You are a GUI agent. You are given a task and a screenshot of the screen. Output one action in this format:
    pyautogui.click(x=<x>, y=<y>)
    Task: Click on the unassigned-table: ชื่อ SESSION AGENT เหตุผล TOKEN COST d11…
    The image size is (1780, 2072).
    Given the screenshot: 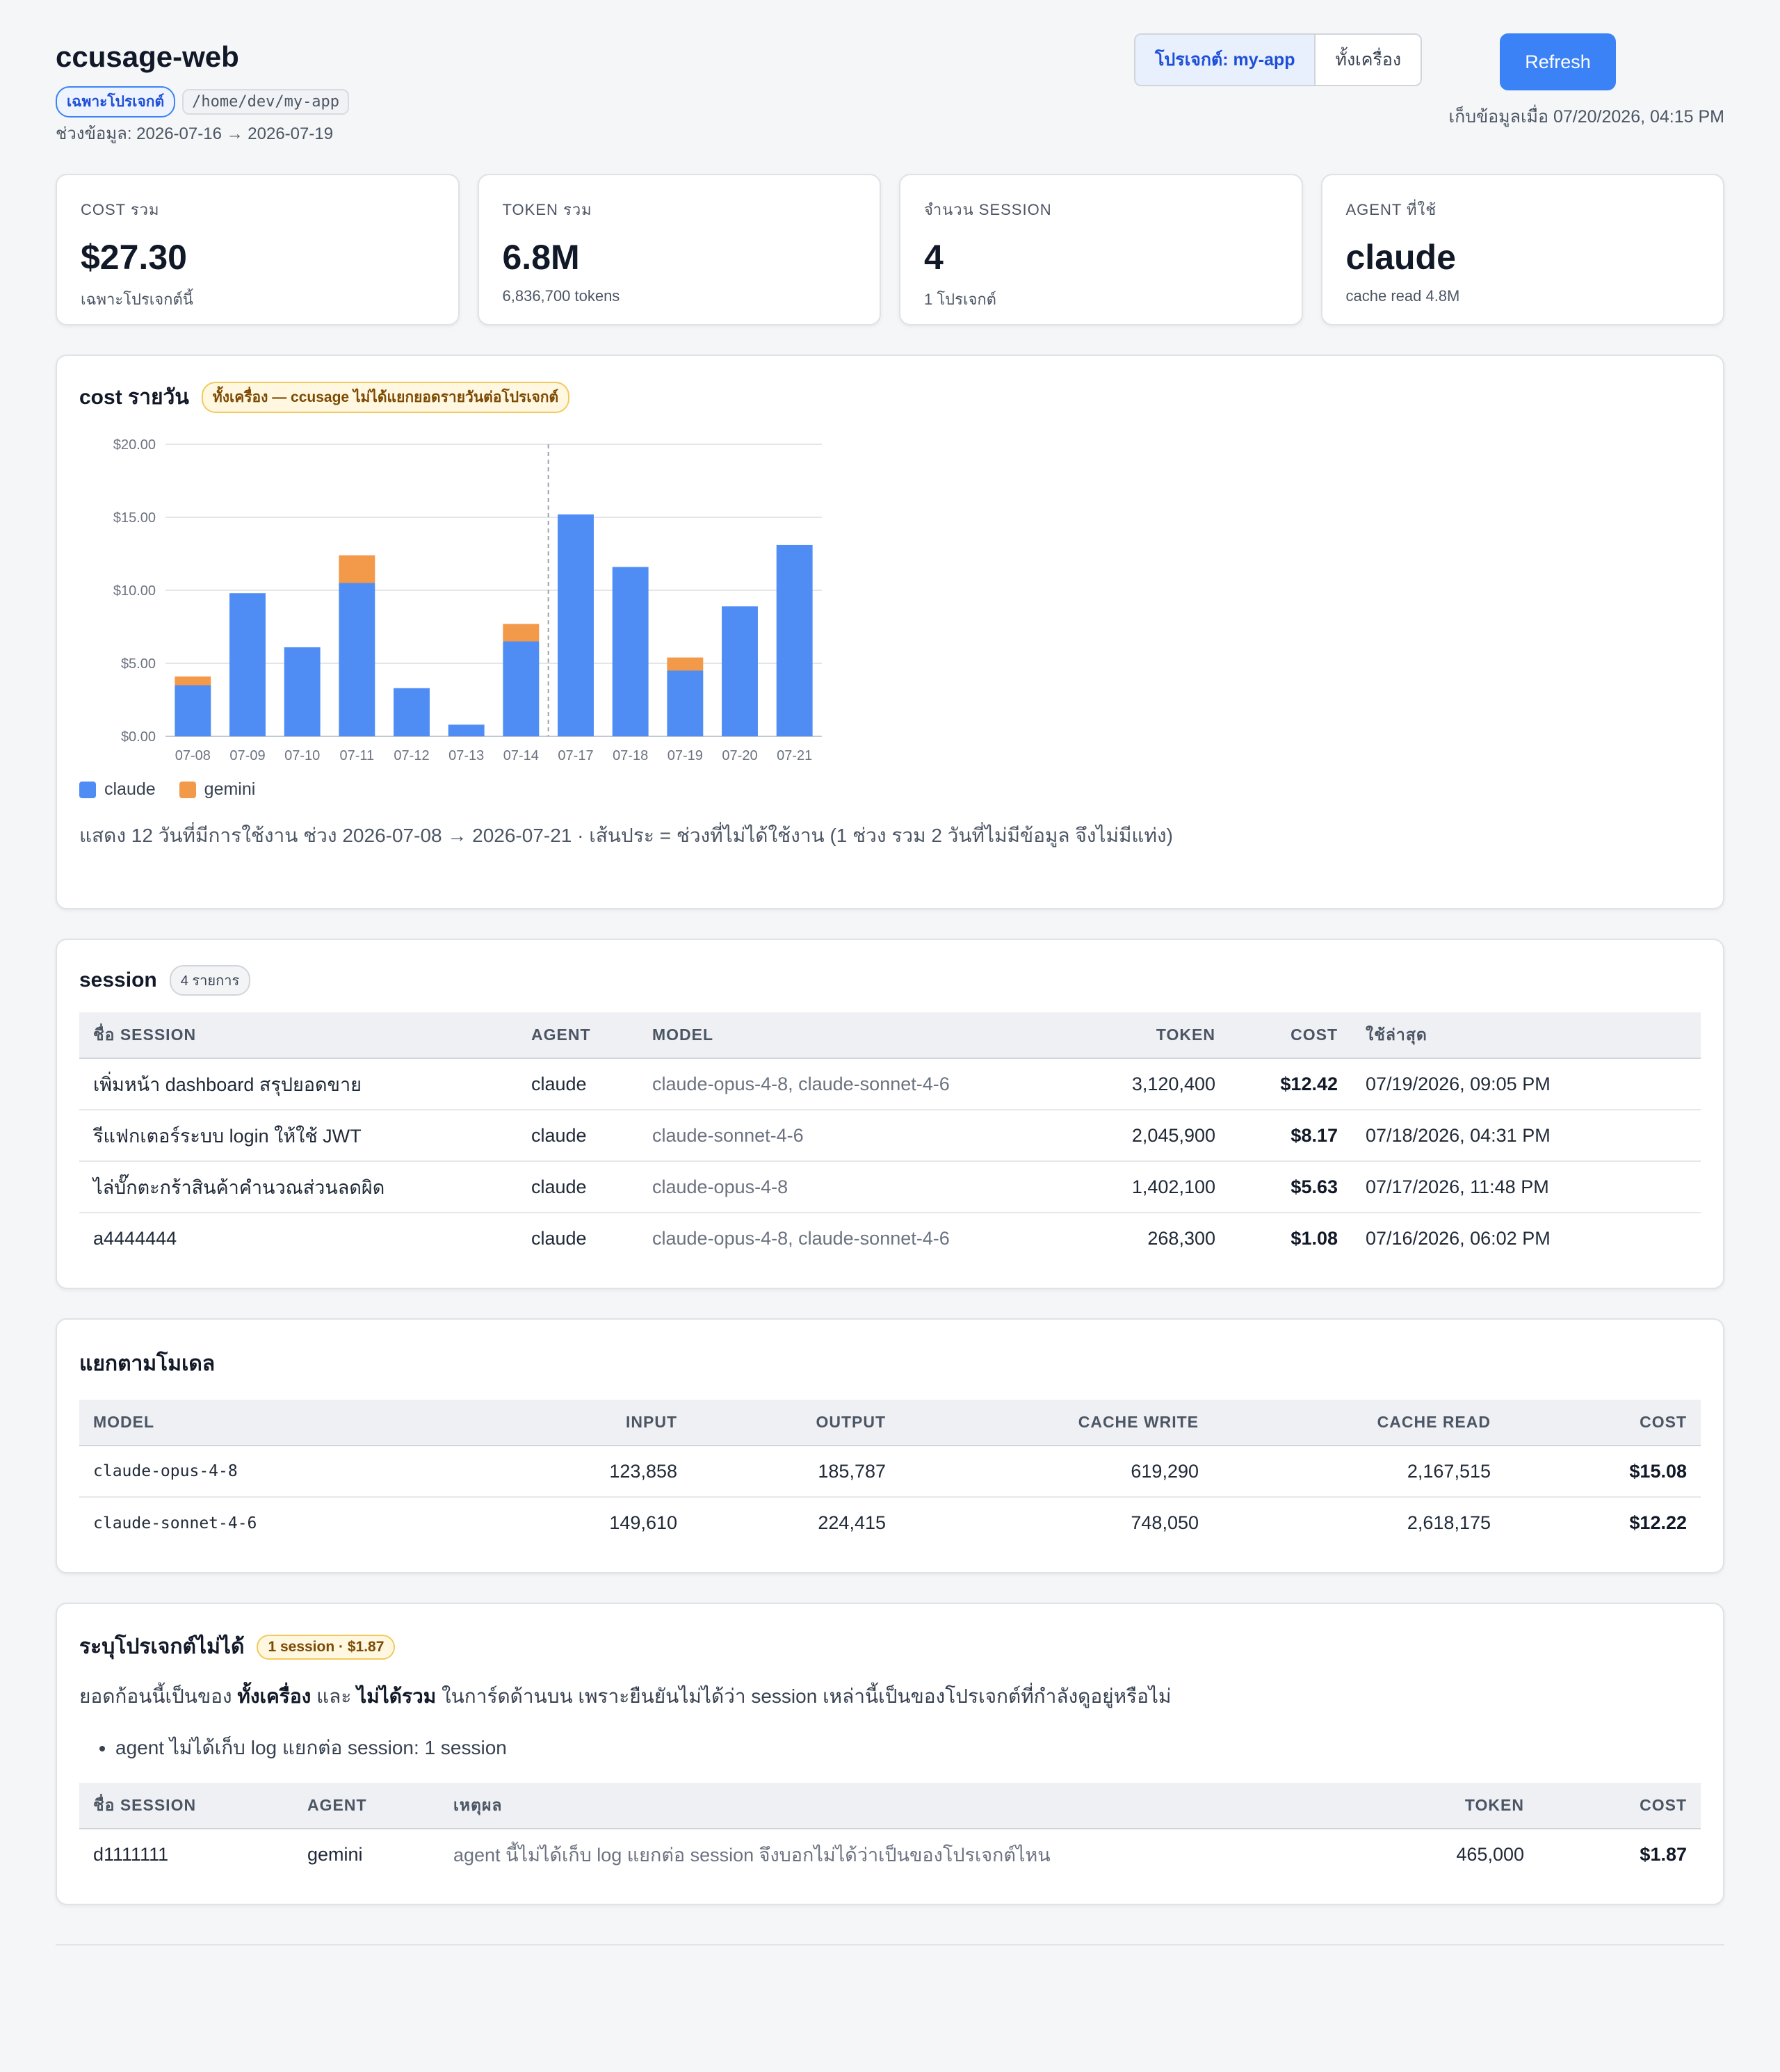 What is the action you would take?
    pyautogui.click(x=890, y=1831)
    